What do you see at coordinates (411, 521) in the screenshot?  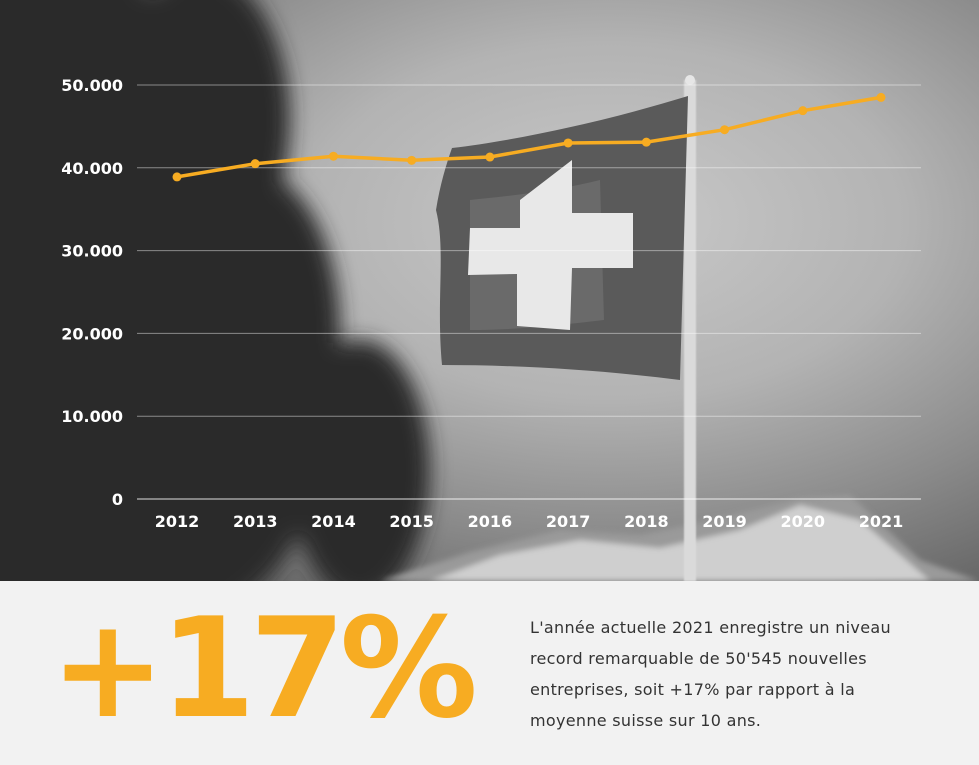 I see `x-tick-label: 2015` at bounding box center [411, 521].